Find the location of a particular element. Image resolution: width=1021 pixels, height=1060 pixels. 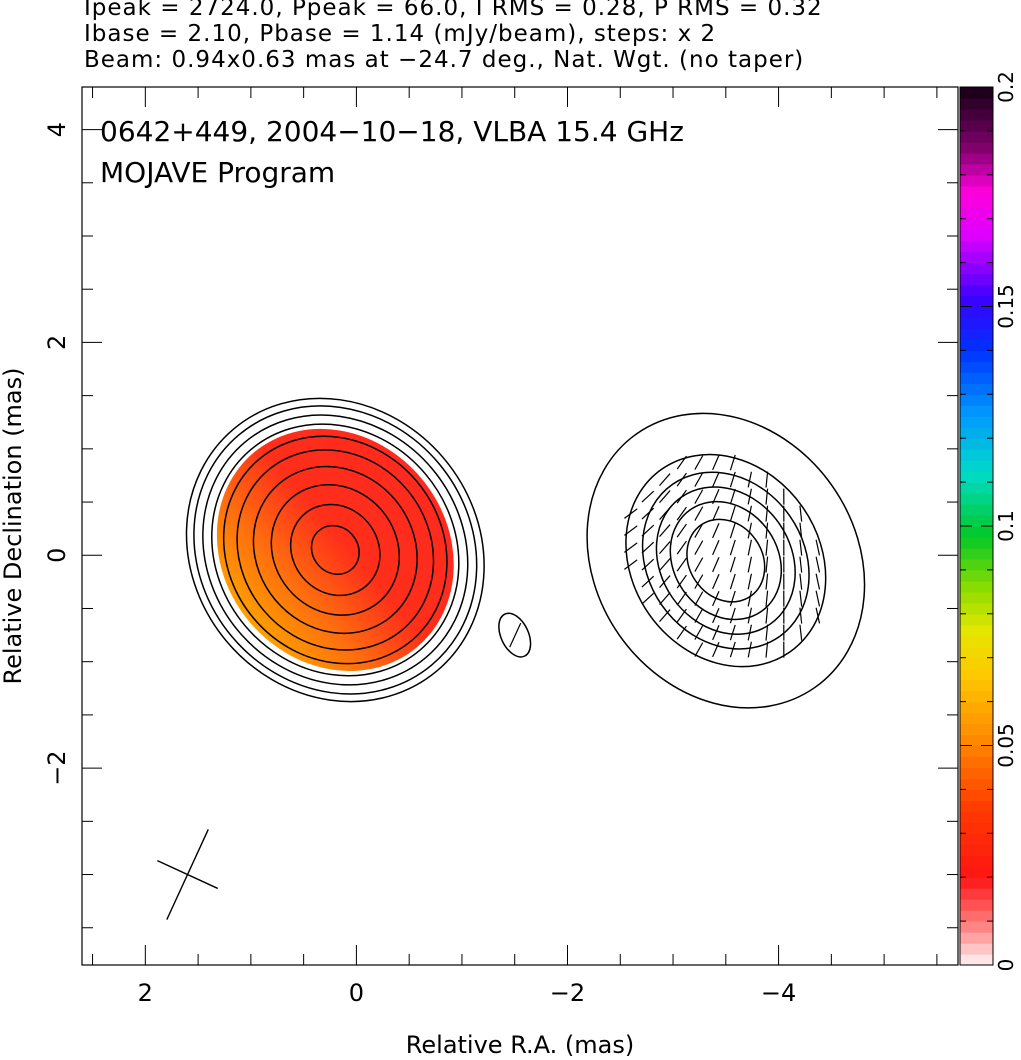

x-tick-label: −2 is located at coordinates (567, 993).